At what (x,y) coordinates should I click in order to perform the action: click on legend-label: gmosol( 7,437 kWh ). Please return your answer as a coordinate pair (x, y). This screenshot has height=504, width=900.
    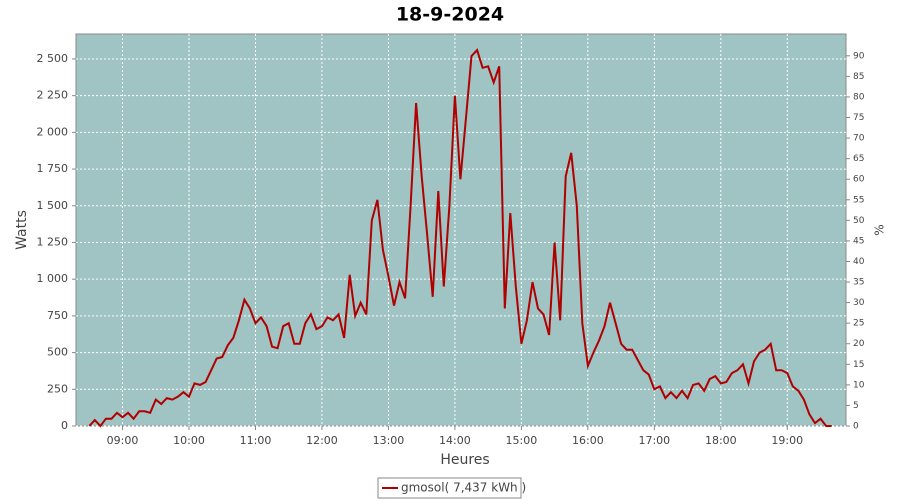
    Looking at the image, I should click on (463, 488).